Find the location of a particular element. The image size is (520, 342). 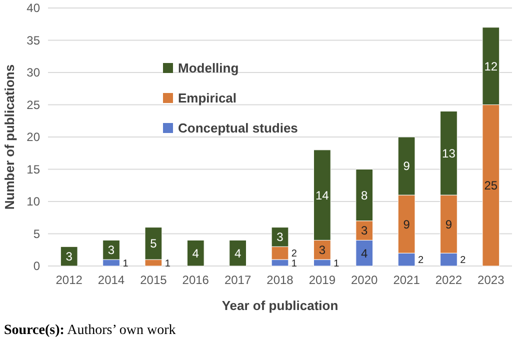

data-label: 13 is located at coordinates (449, 153).